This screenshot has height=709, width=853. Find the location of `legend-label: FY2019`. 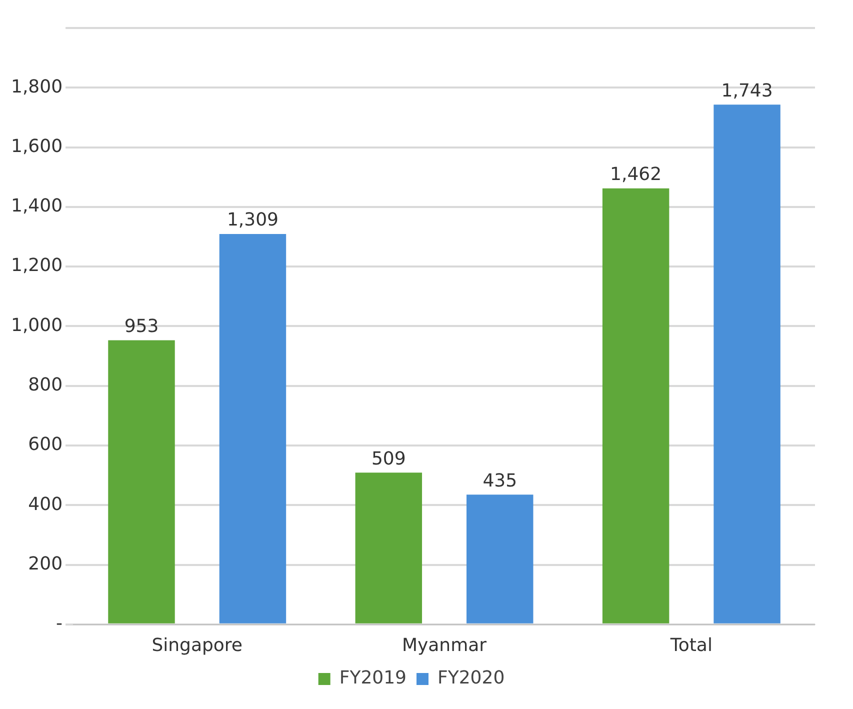

legend-label: FY2019 is located at coordinates (373, 678).